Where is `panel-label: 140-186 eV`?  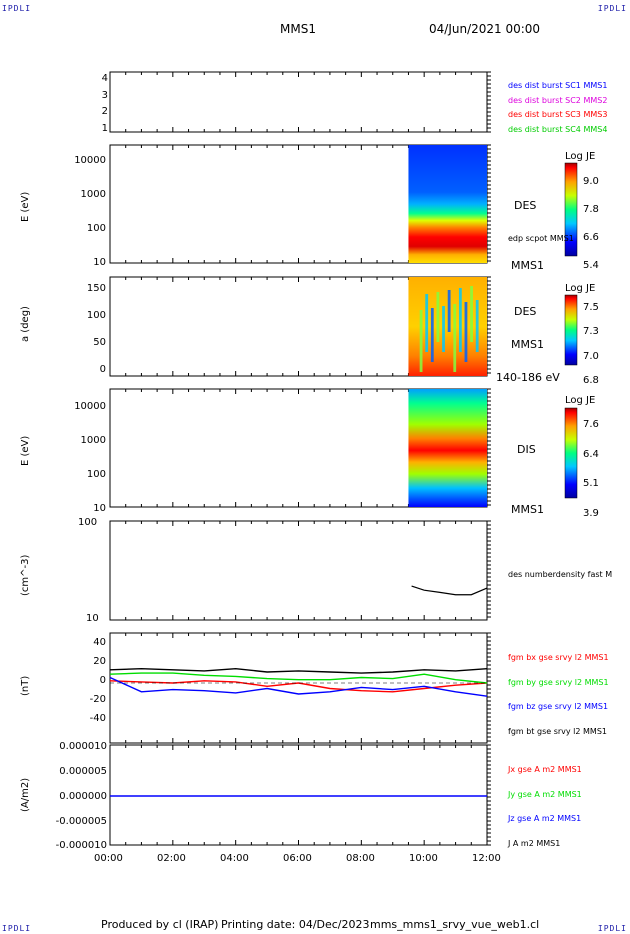 panel-label: 140-186 eV is located at coordinates (528, 377).